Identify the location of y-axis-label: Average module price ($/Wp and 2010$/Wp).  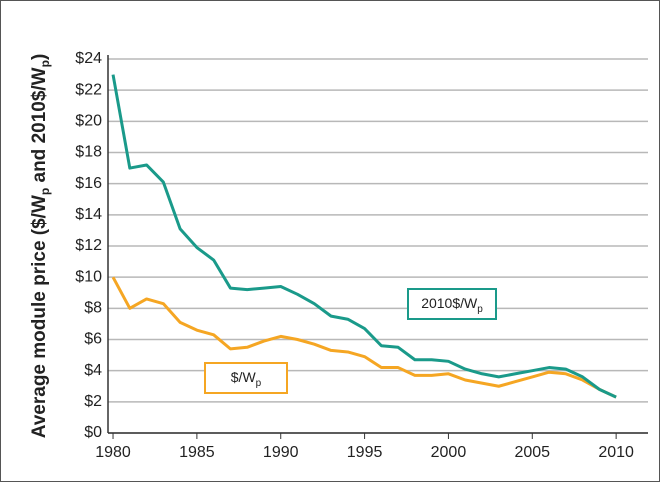
(40, 246).